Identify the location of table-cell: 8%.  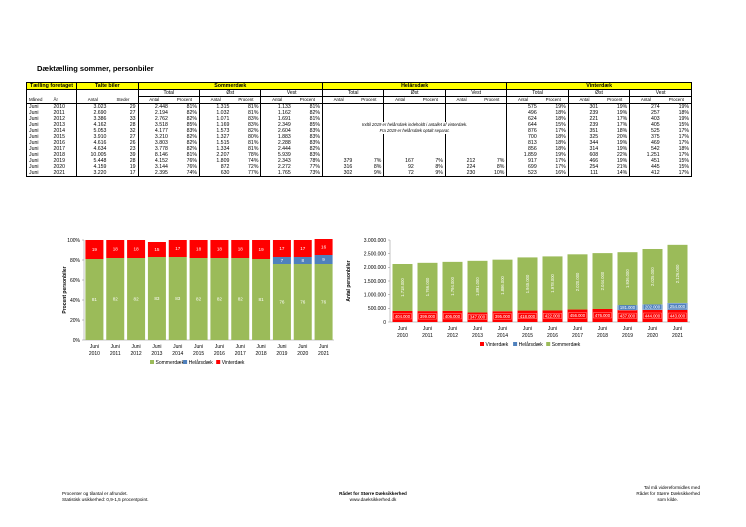
(500, 167).